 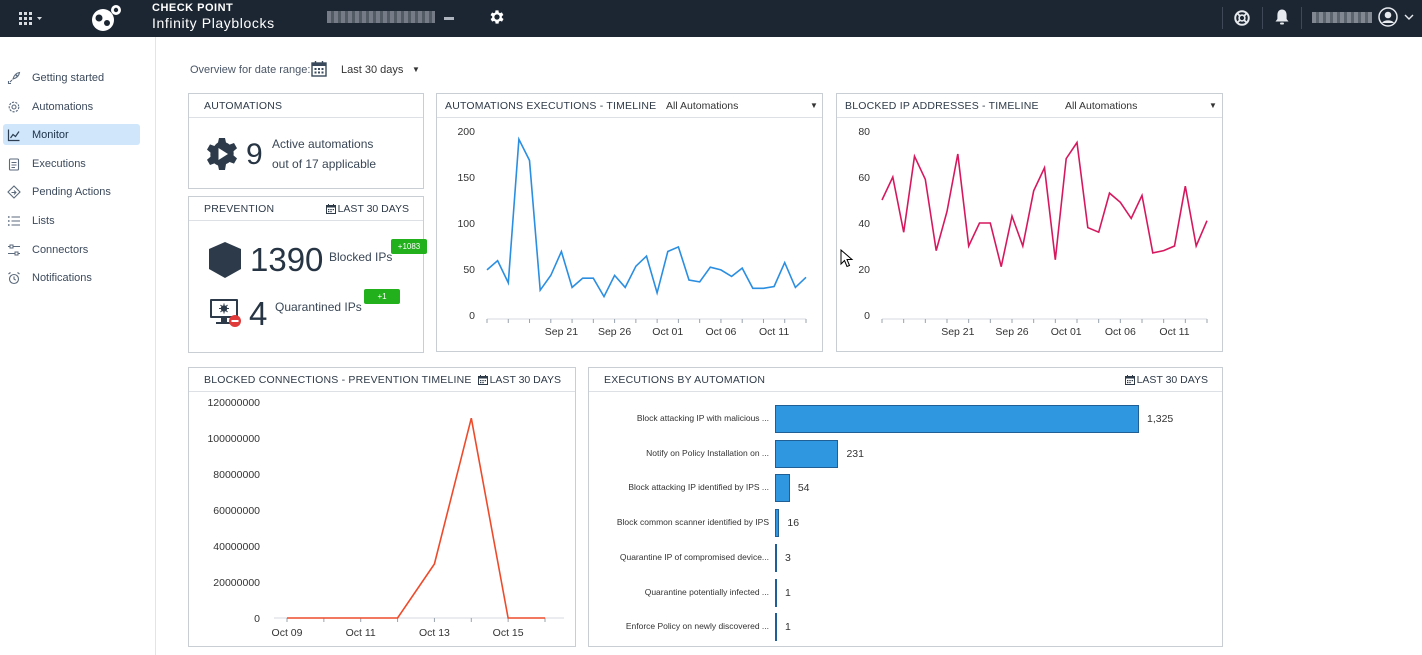 What do you see at coordinates (416, 69) in the screenshot?
I see `date-range-caret-icon: ▼` at bounding box center [416, 69].